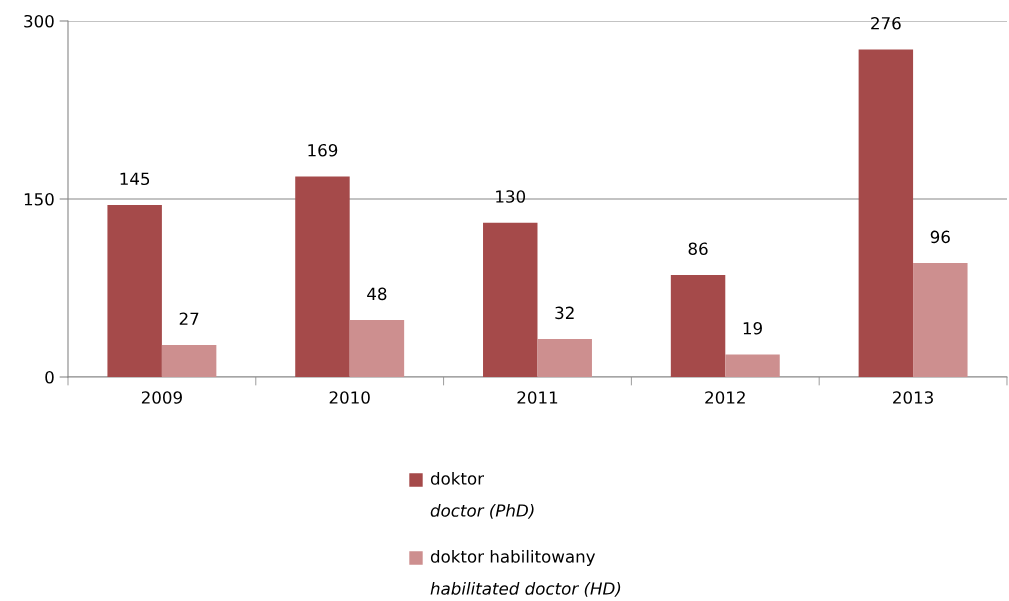  Describe the element at coordinates (752, 328) in the screenshot. I see `data-label: 19` at that location.